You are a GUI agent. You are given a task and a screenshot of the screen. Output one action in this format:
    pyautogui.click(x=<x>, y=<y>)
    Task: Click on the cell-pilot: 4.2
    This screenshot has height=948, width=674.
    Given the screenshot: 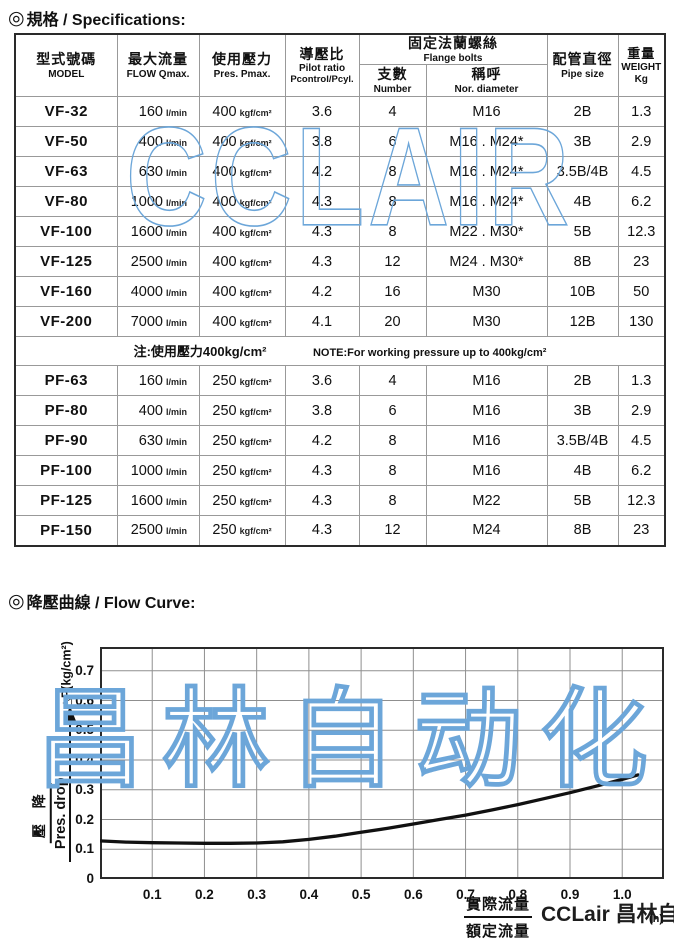 What is the action you would take?
    pyautogui.click(x=322, y=171)
    